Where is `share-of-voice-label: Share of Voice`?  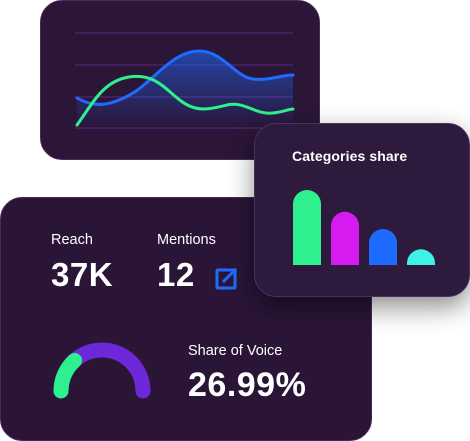
share-of-voice-label: Share of Voice is located at coordinates (235, 351).